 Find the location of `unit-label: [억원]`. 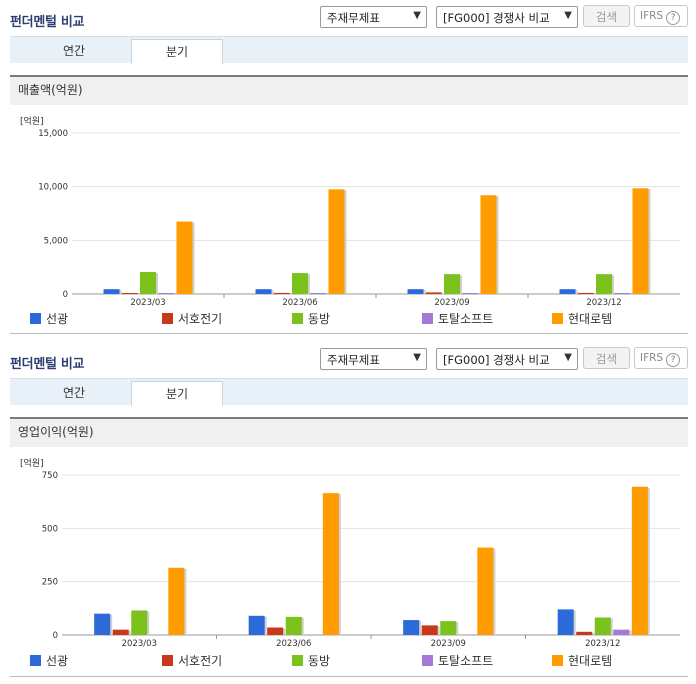

unit-label: [억원] is located at coordinates (32, 464).